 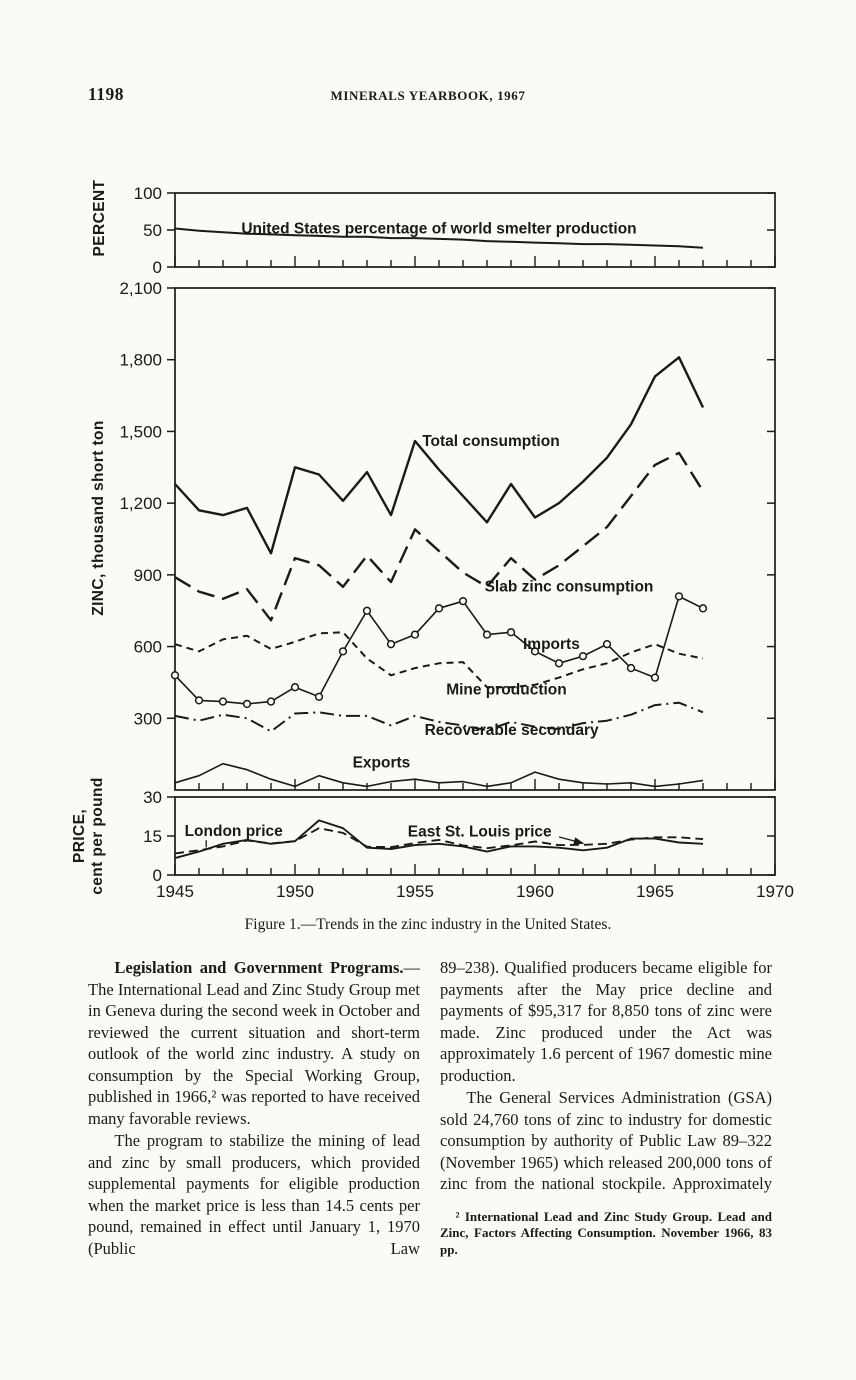 I want to click on x-tick-label: 1970, so click(x=775, y=891).